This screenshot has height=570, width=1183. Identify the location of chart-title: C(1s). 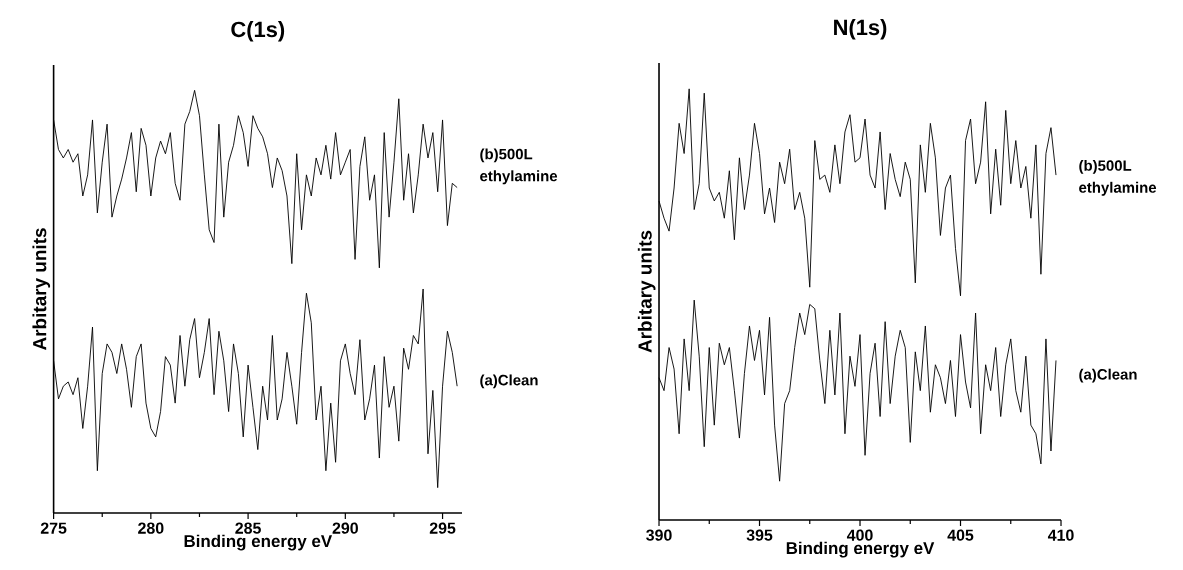
(258, 31).